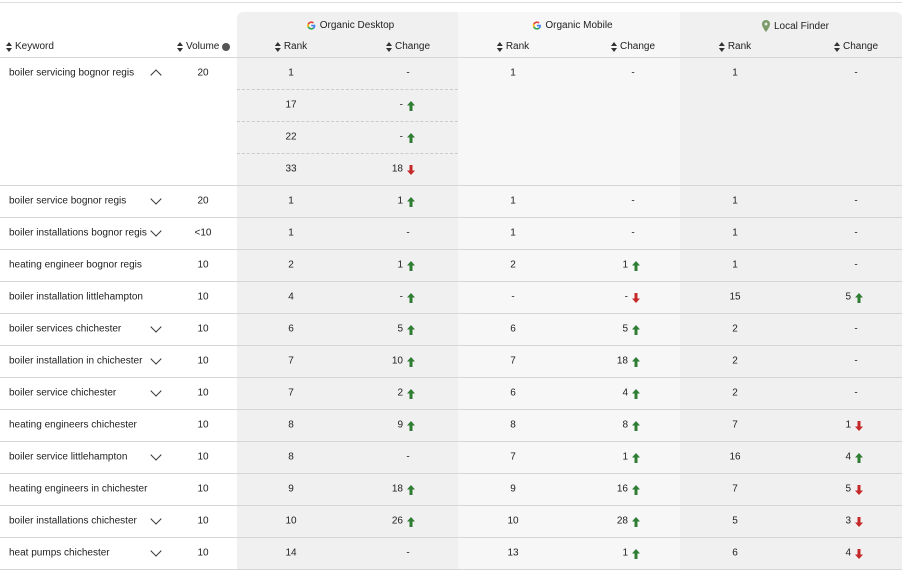 The height and width of the screenshot is (578, 909). What do you see at coordinates (156, 75) in the screenshot?
I see `chevron-up-icon` at bounding box center [156, 75].